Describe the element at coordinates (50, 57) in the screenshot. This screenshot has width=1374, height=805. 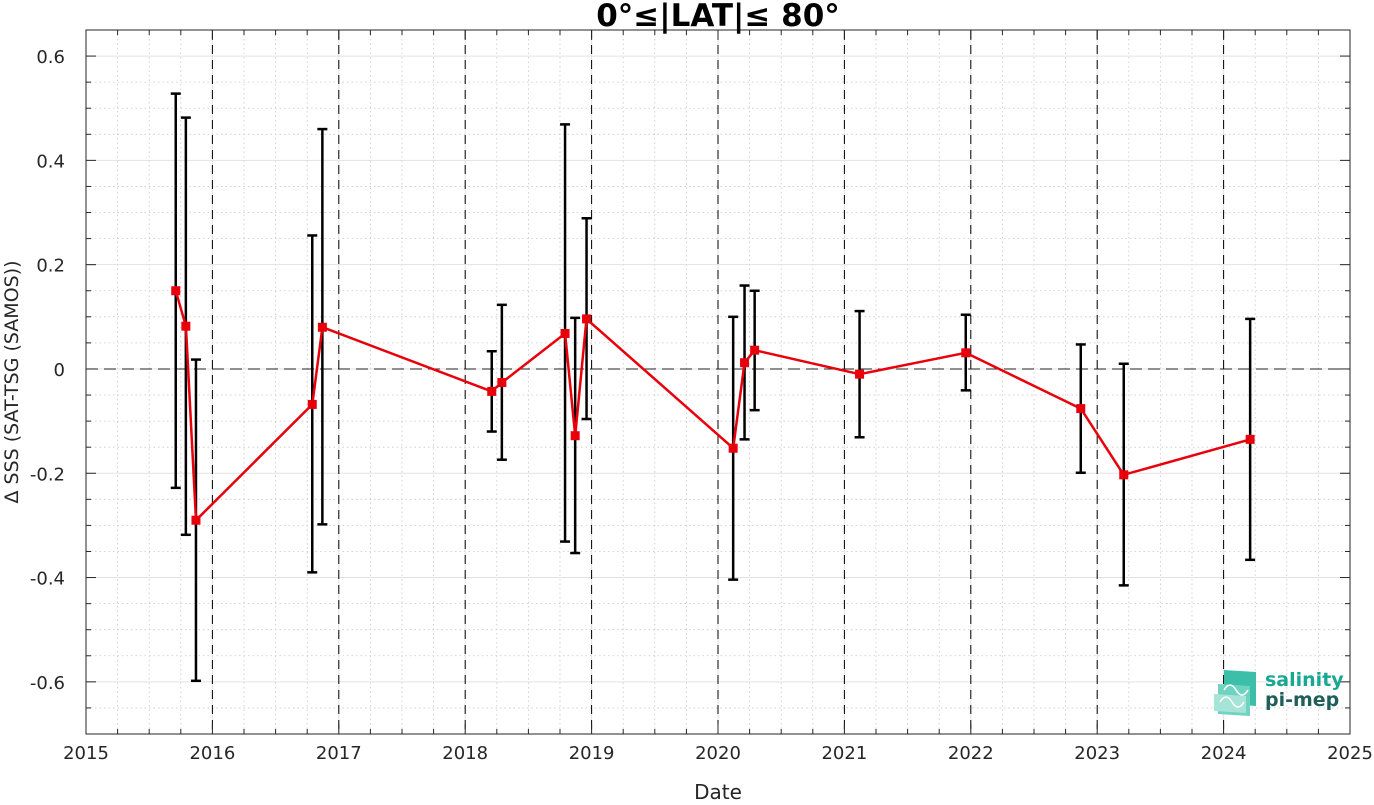
I see `y-tick-label: 0.6` at that location.